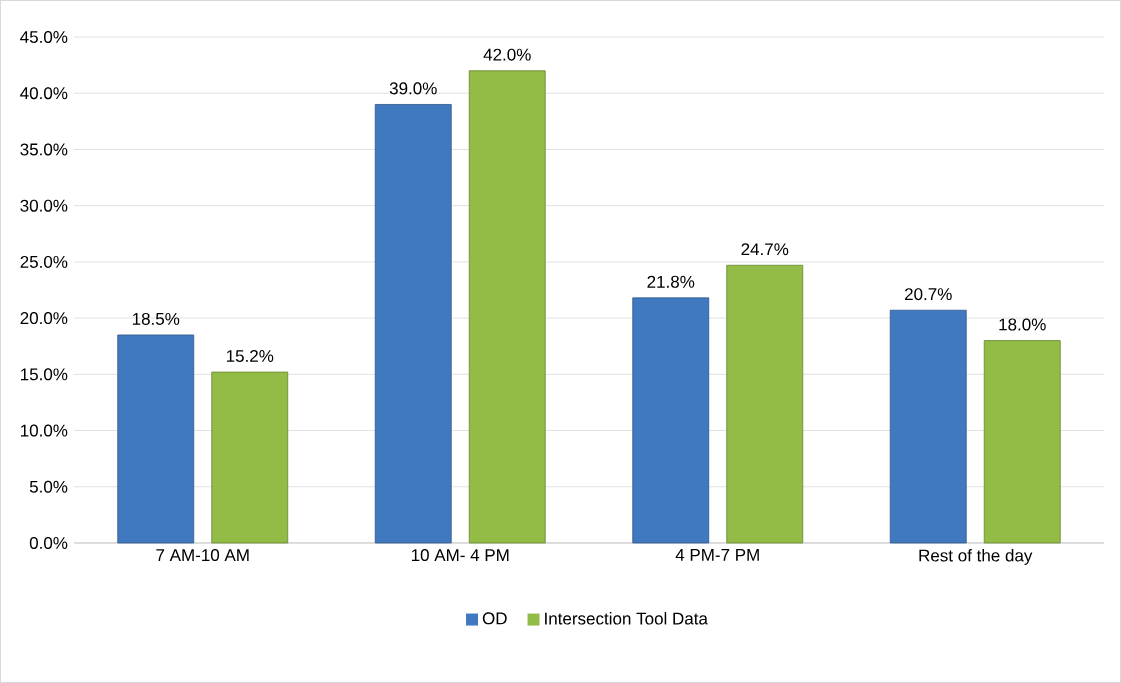  Describe the element at coordinates (44, 93) in the screenshot. I see `y-tick-label: 40.0%` at that location.